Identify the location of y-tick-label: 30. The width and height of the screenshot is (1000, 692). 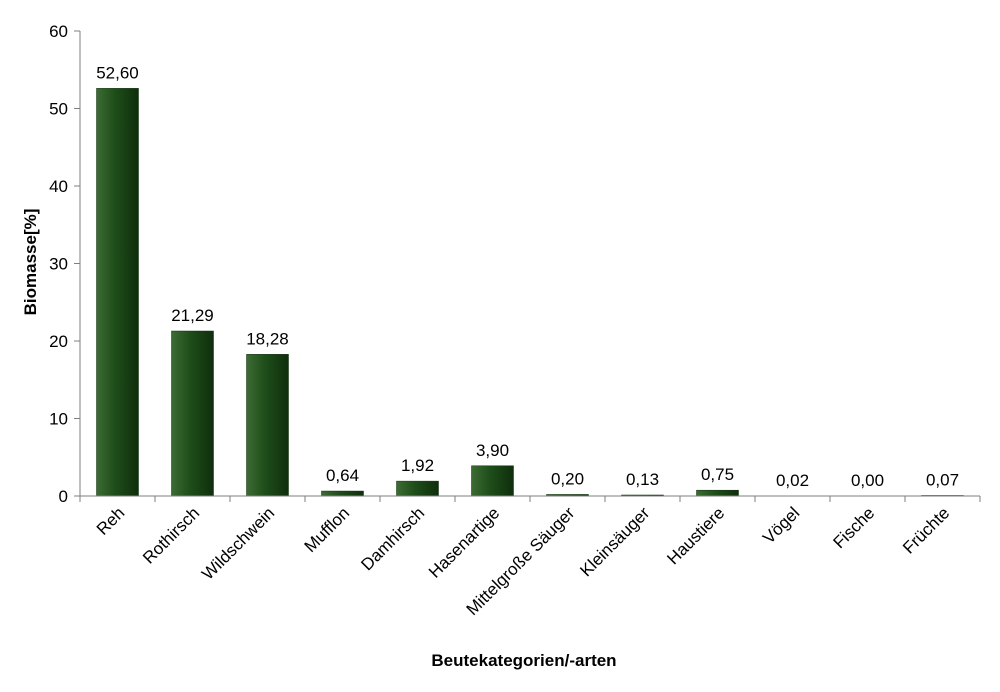
(58, 264).